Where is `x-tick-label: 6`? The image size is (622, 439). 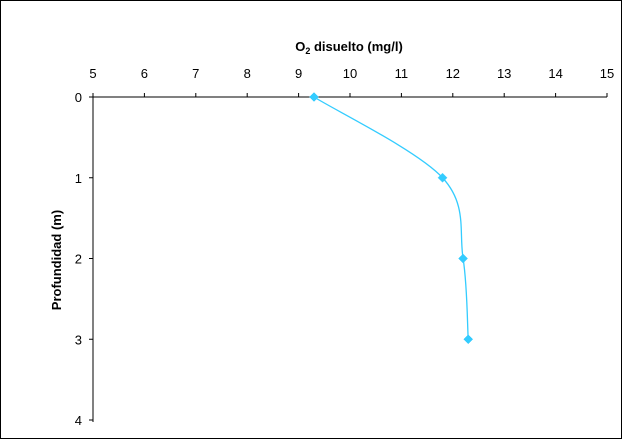
x-tick-label: 6 is located at coordinates (144, 73).